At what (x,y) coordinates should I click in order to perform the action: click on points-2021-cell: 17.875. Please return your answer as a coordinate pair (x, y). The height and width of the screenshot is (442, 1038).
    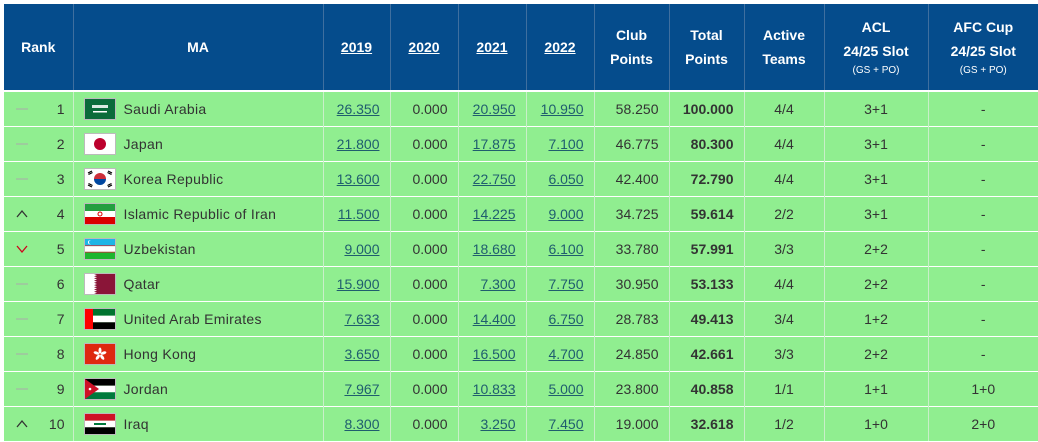
    Looking at the image, I should click on (492, 144).